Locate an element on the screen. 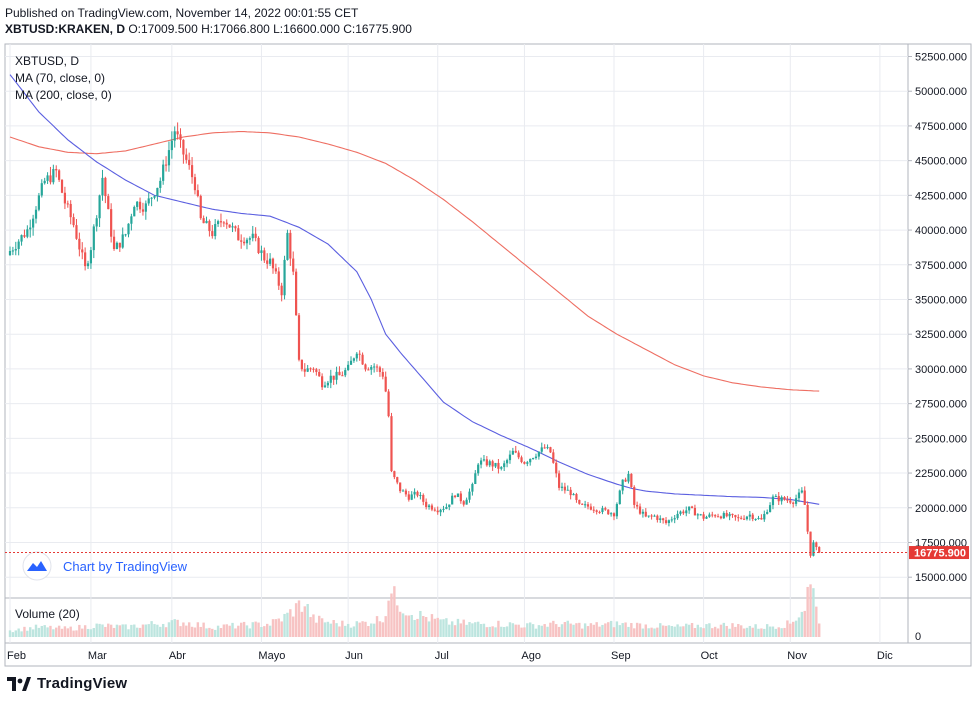 This screenshot has height=702, width=978. xtick-label: Feb is located at coordinates (16, 656).